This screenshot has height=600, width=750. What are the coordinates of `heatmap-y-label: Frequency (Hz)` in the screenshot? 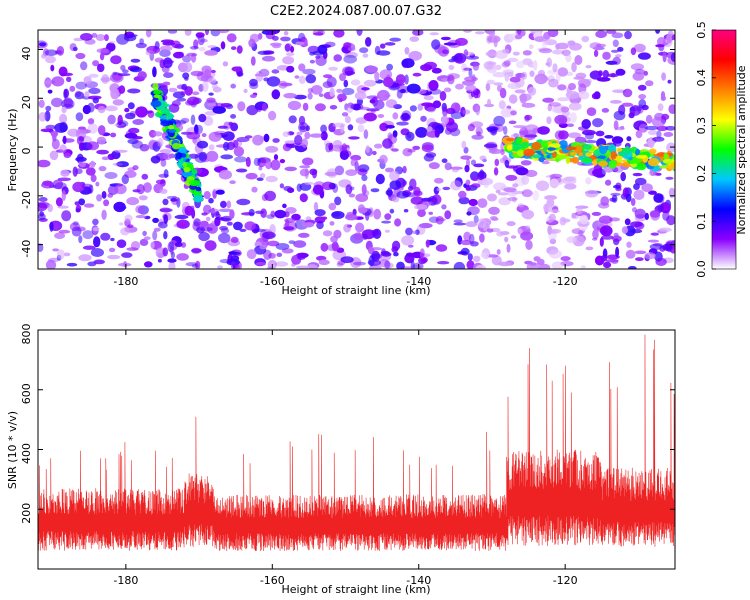 It's located at (12, 150).